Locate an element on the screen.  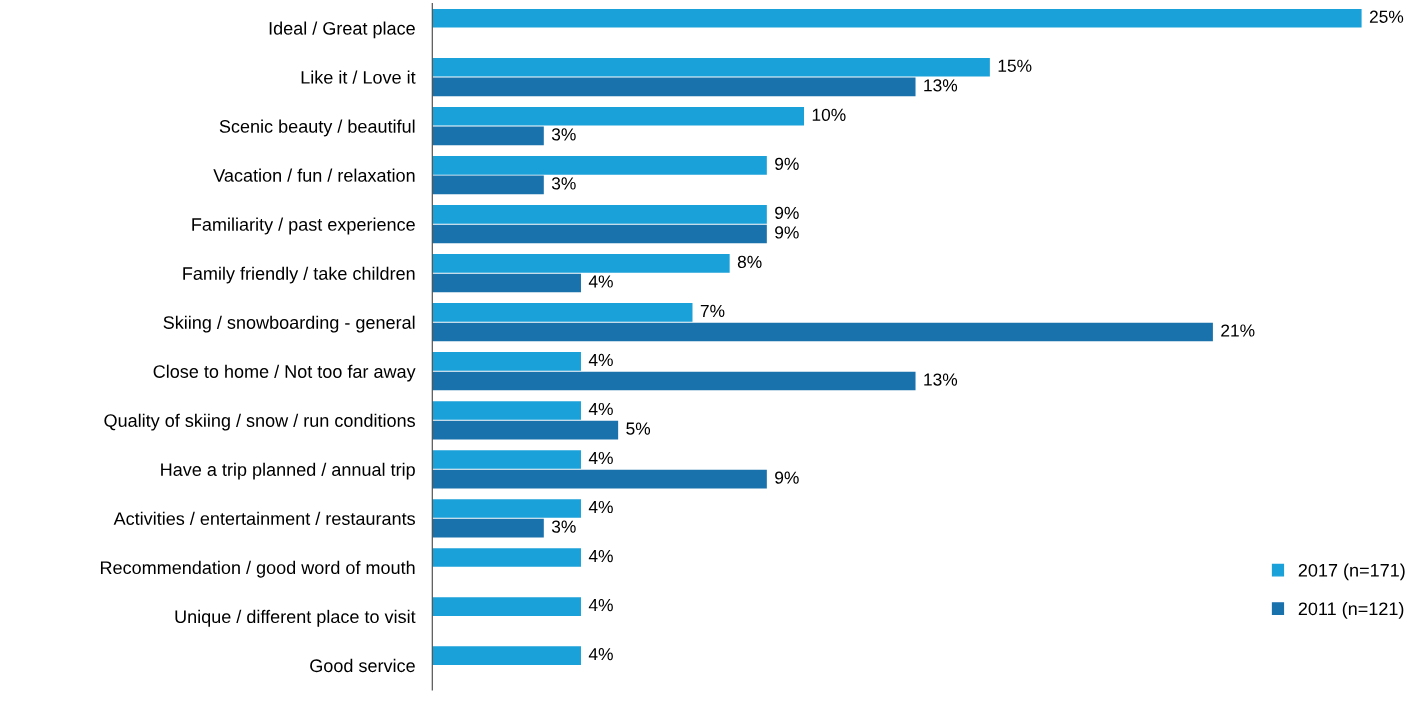
y-tick-label: Familiarity / past experience is located at coordinates (303, 226).